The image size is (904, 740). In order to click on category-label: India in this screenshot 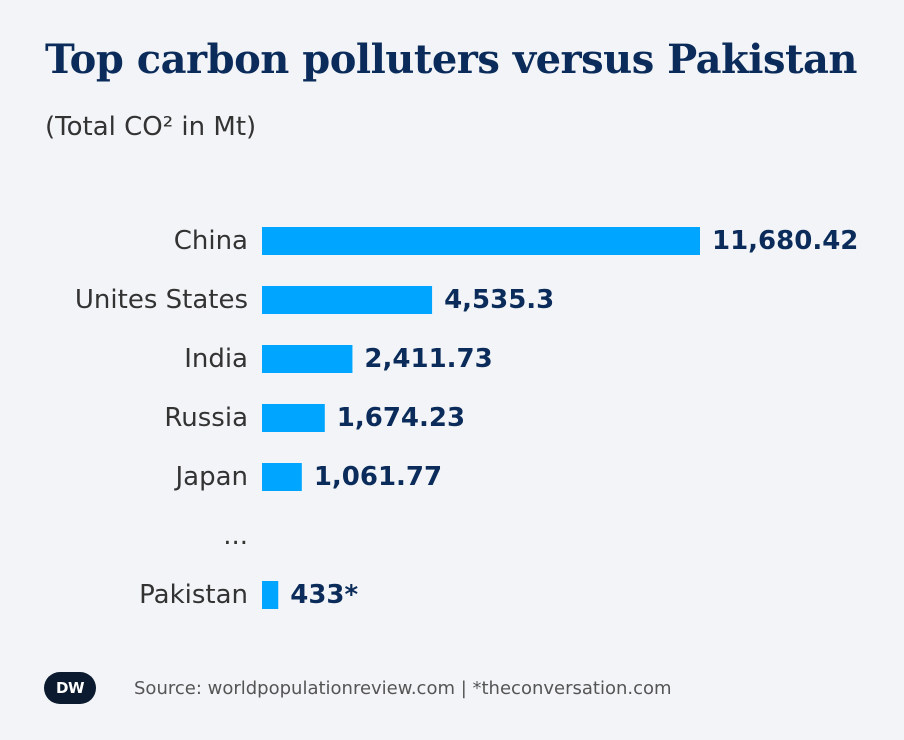, I will do `click(216, 359)`.